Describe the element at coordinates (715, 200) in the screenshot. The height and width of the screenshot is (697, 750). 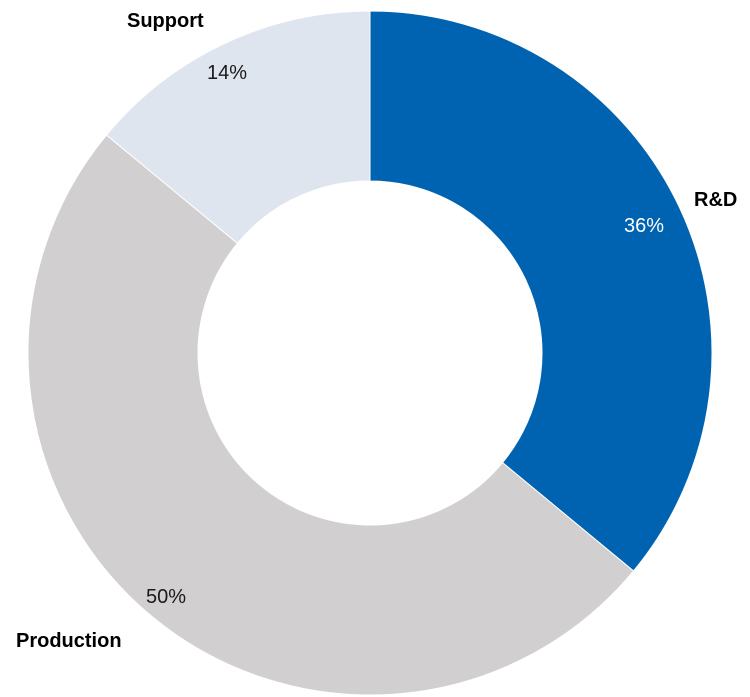
I see `category-label-rd: R&D` at that location.